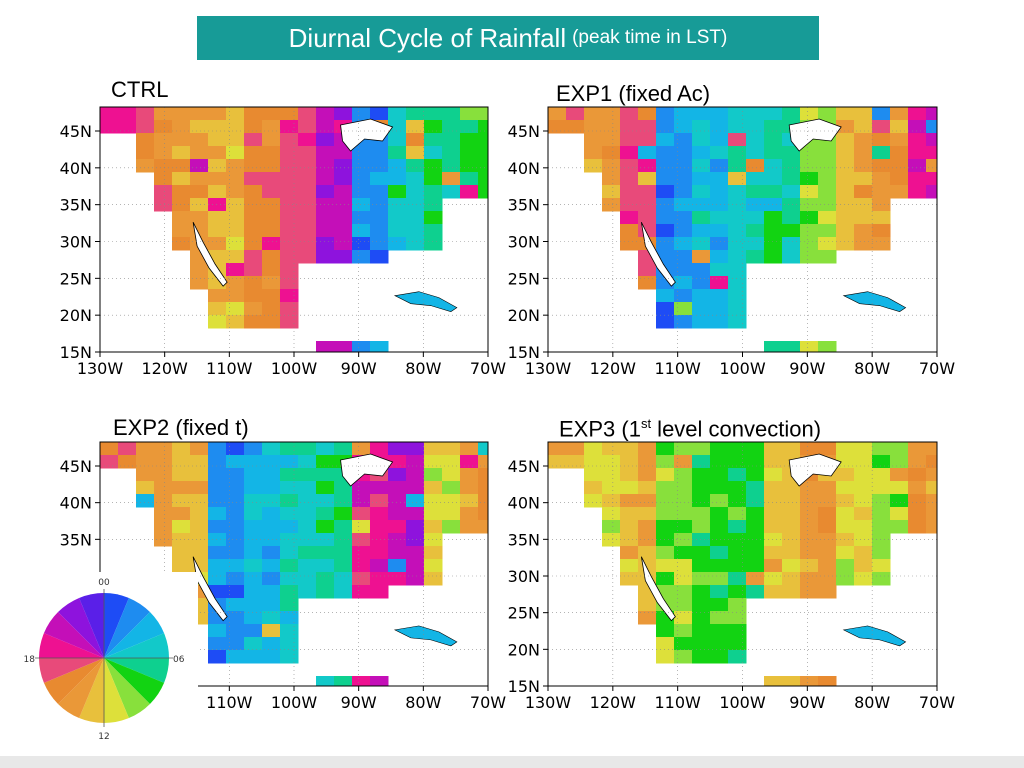 The image size is (1024, 768). Describe the element at coordinates (524, 278) in the screenshot. I see `y-tick-label: 25N` at that location.